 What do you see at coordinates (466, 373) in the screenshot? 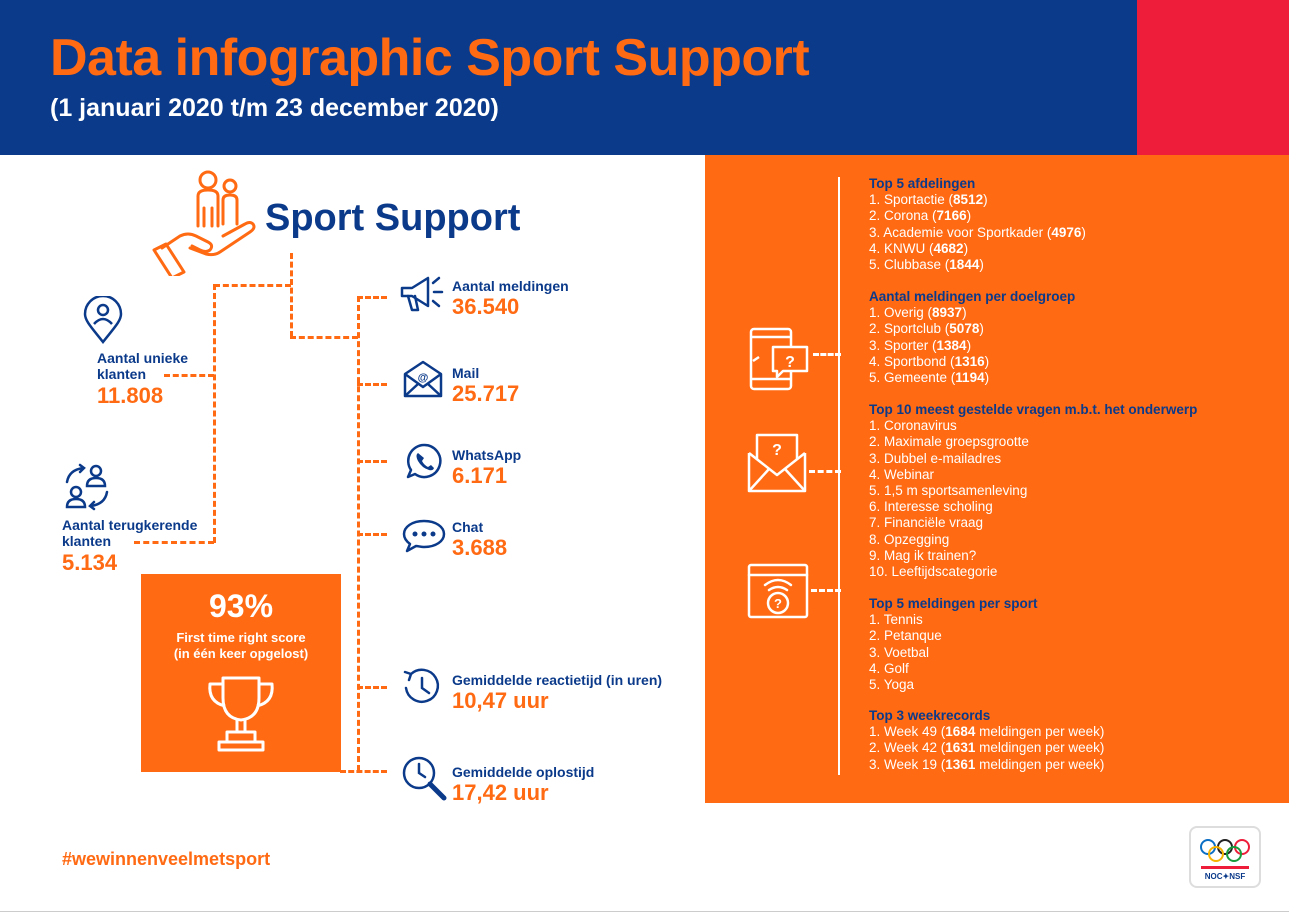
I see `mail-label: Mail` at bounding box center [466, 373].